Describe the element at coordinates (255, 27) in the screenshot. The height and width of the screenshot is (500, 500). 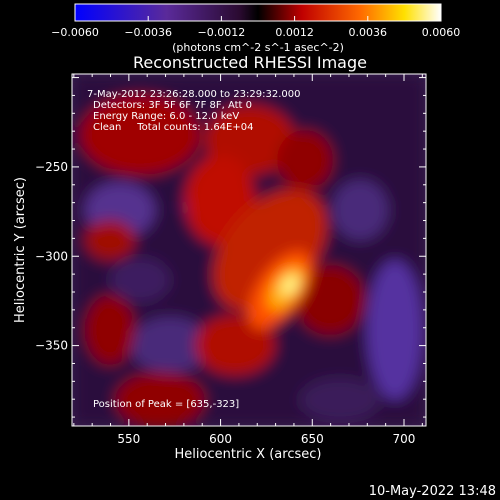
I see `colorbar-ticks: −0.0060 −0.0036 −0.0012 0.0012 0.0036 0.0060` at that location.